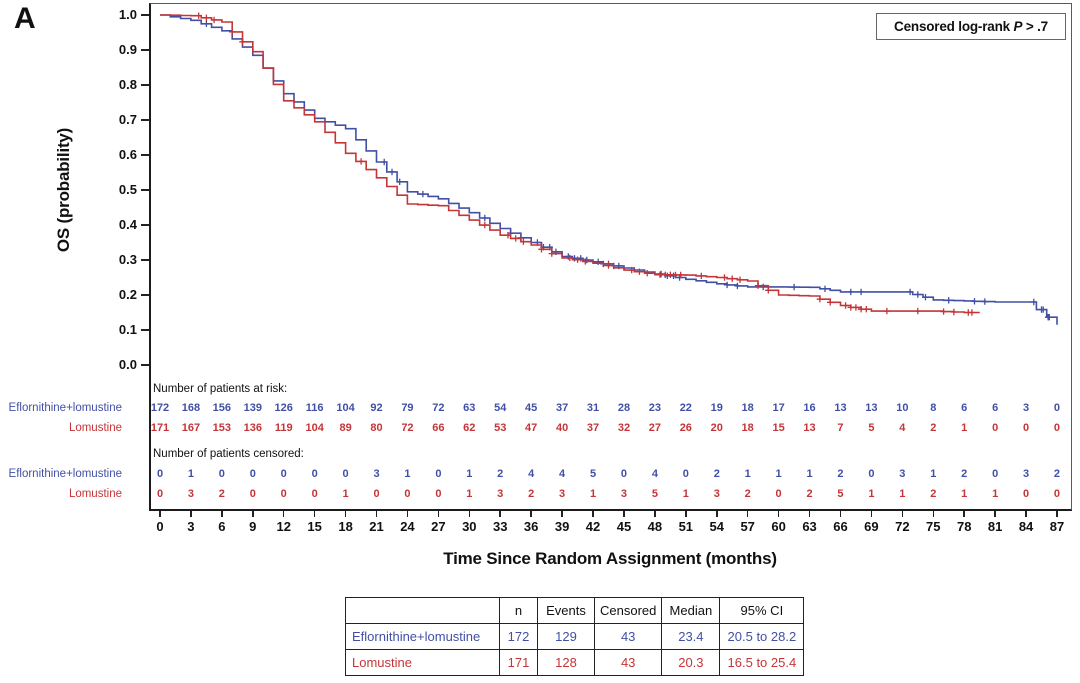 Image resolution: width=1080 pixels, height=683 pixels. I want to click on summary-cell: 16.5 to 25.4, so click(762, 662).